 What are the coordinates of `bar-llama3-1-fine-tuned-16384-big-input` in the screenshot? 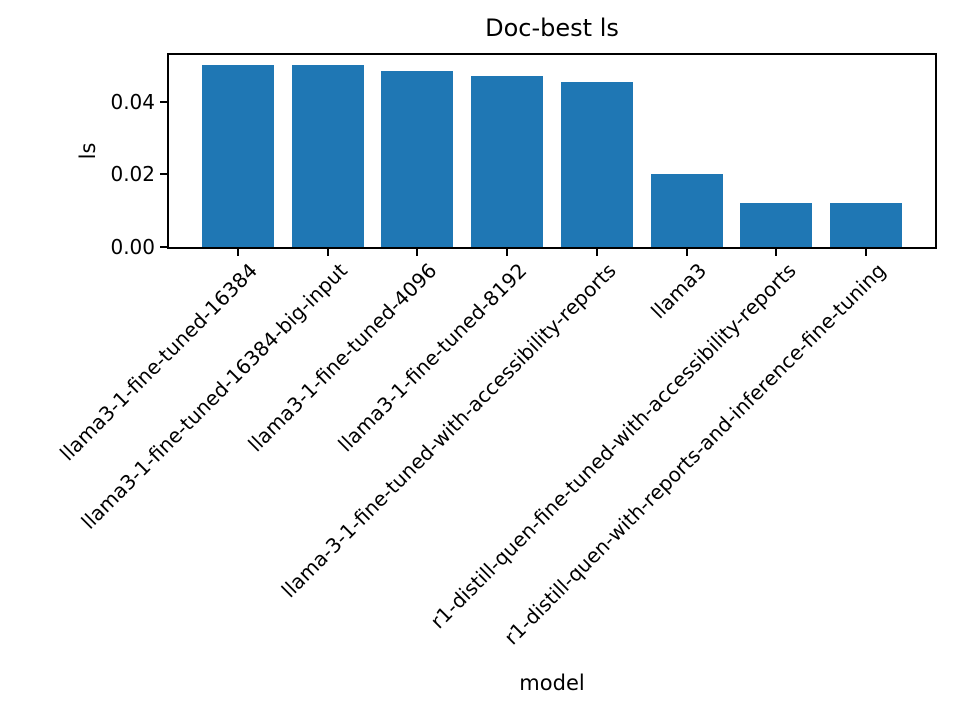 It's located at (327, 156).